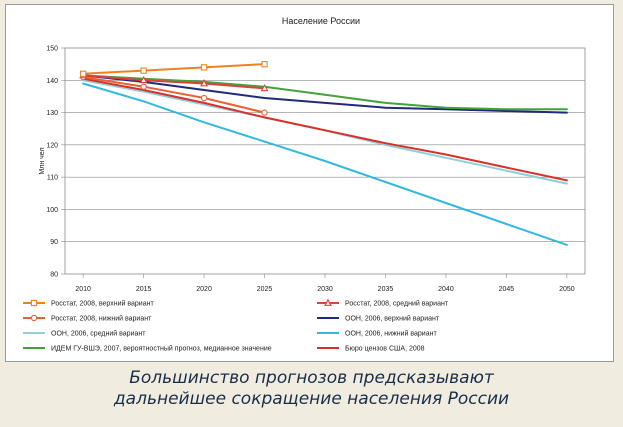 This screenshot has width=623, height=427. What do you see at coordinates (52, 49) in the screenshot?
I see `y-tick-label: 150` at bounding box center [52, 49].